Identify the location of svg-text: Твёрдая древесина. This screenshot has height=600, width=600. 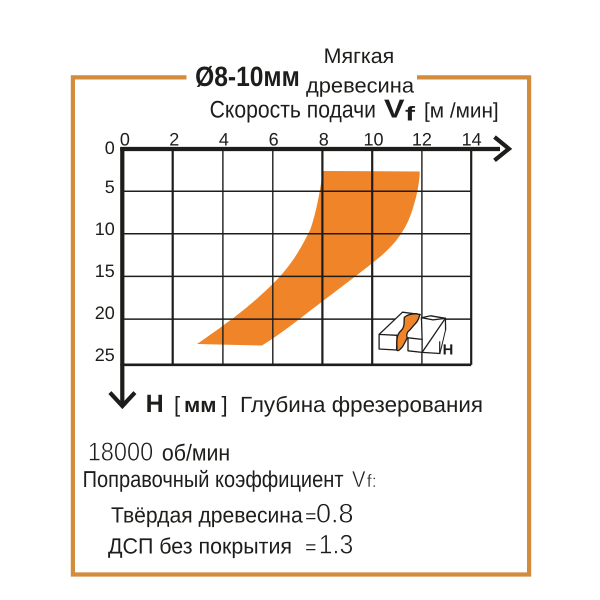
(207, 514).